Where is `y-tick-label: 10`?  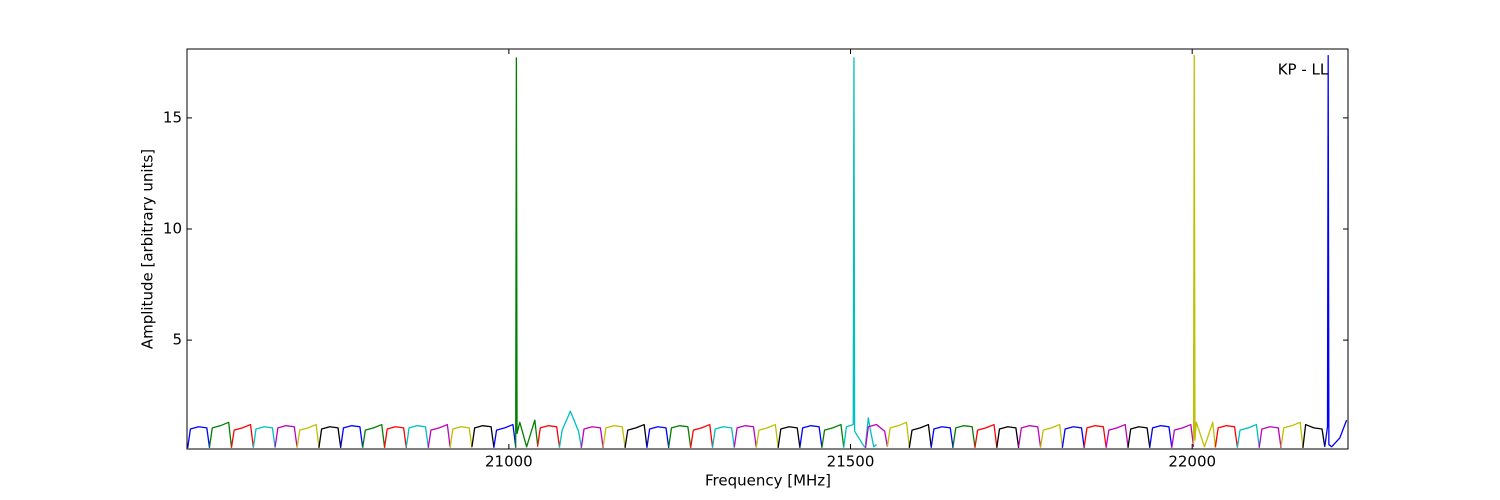
y-tick-label: 10 is located at coordinates (172, 229).